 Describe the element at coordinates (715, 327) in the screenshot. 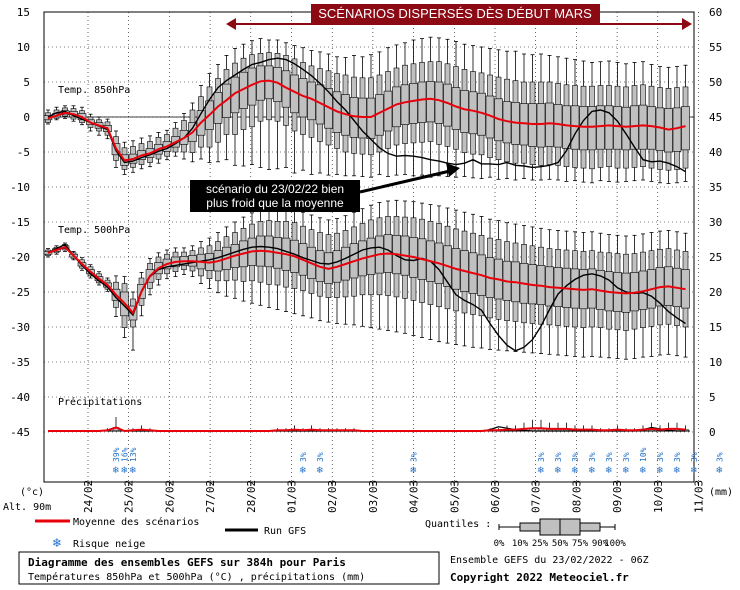

I see `right-tick-label: 15` at that location.